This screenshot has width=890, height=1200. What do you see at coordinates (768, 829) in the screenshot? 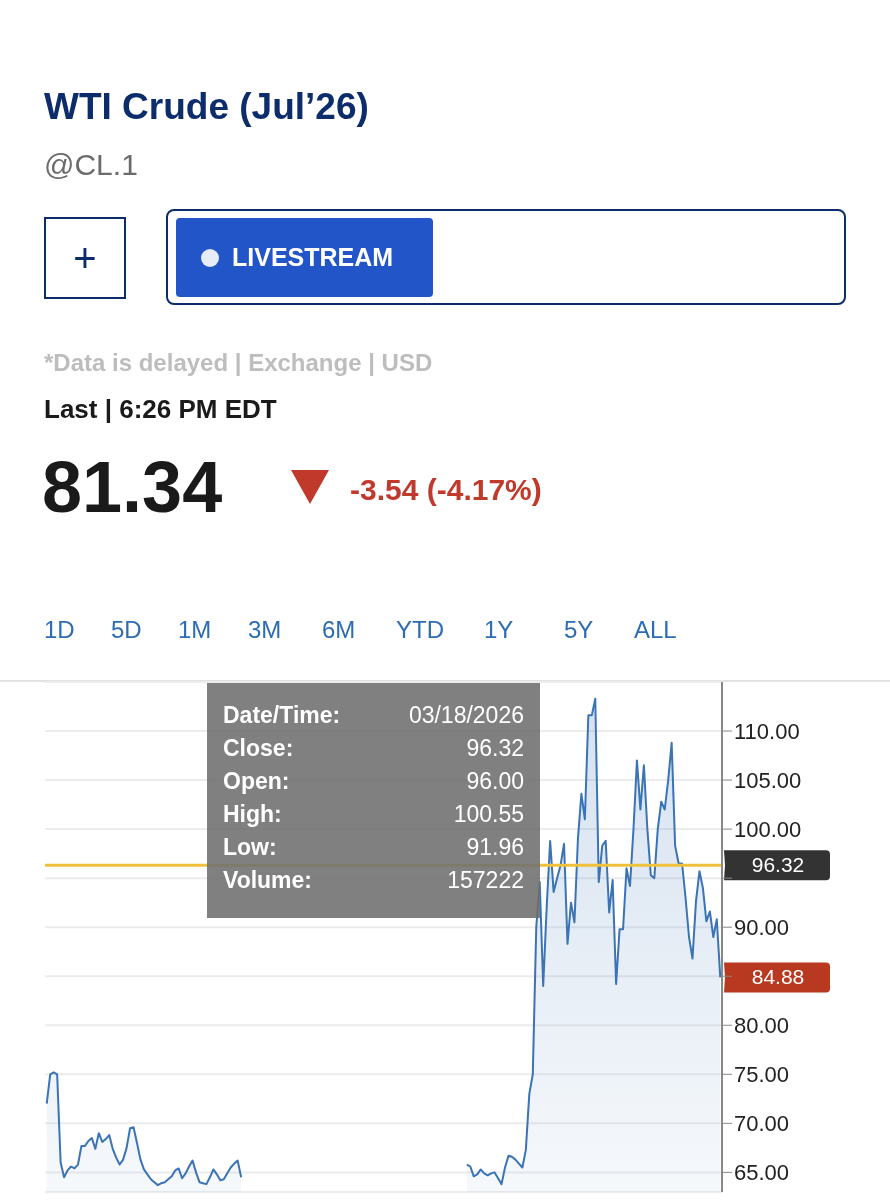
I see `y-tick-label: 100.00` at bounding box center [768, 829].